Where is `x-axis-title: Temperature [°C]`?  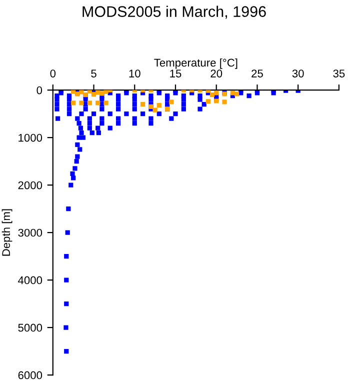 x-axis-title: Temperature [°C] is located at coordinates (196, 63).